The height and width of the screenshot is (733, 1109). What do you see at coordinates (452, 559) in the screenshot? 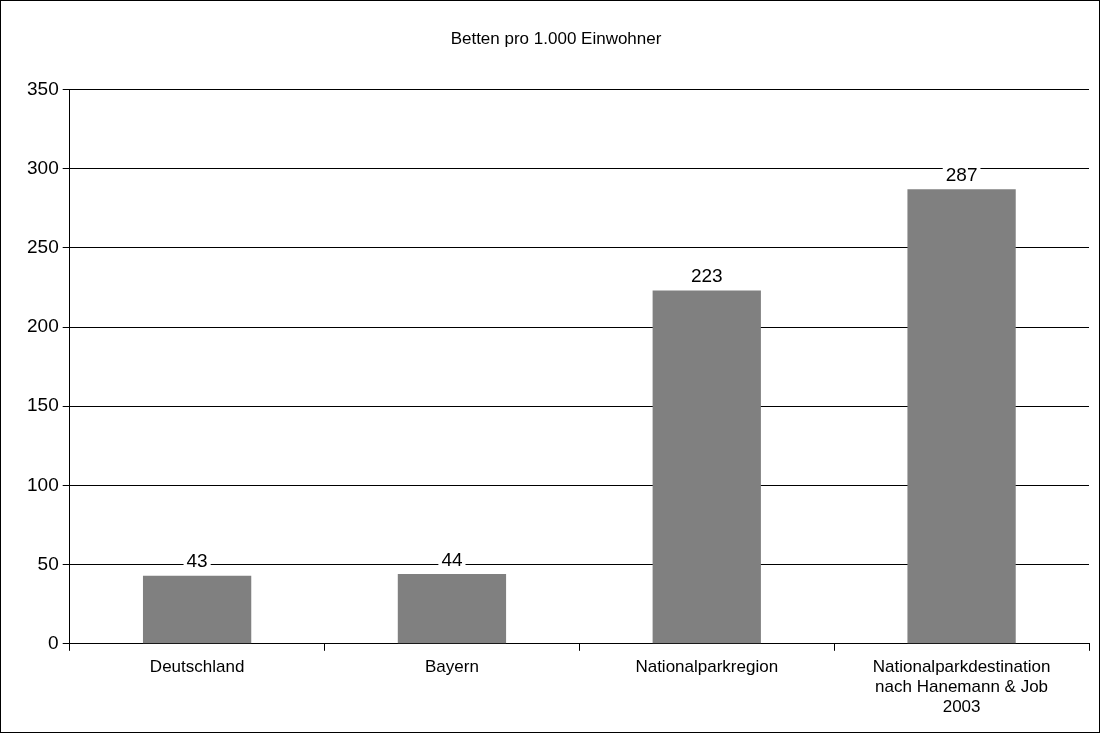
I see `data-label: 44` at bounding box center [452, 559].